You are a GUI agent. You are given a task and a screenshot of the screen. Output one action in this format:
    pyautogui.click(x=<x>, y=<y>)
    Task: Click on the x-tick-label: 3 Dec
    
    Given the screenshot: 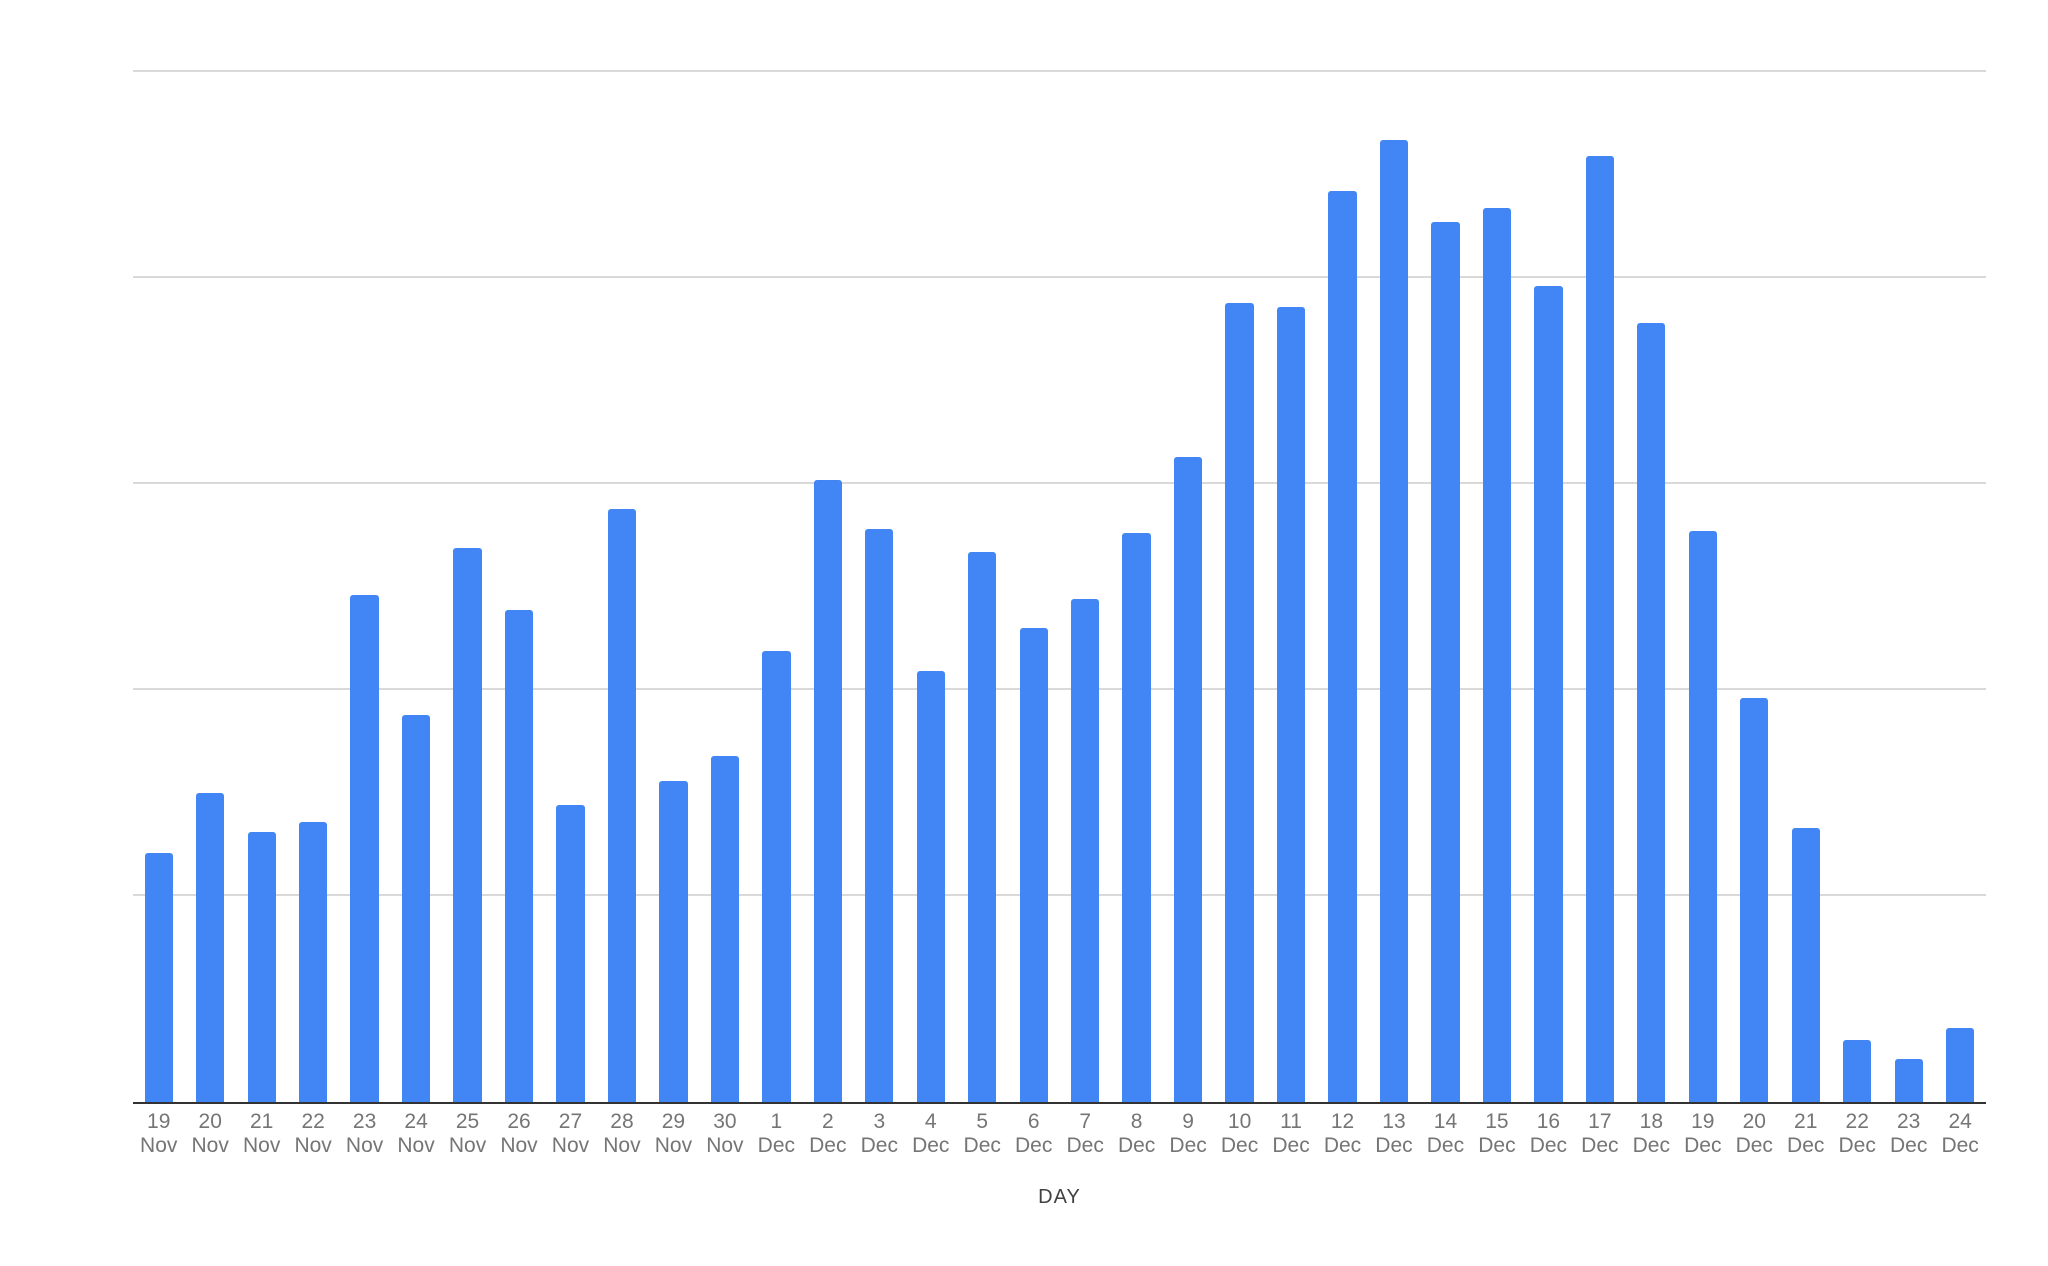 What is the action you would take?
    pyautogui.click(x=879, y=1133)
    